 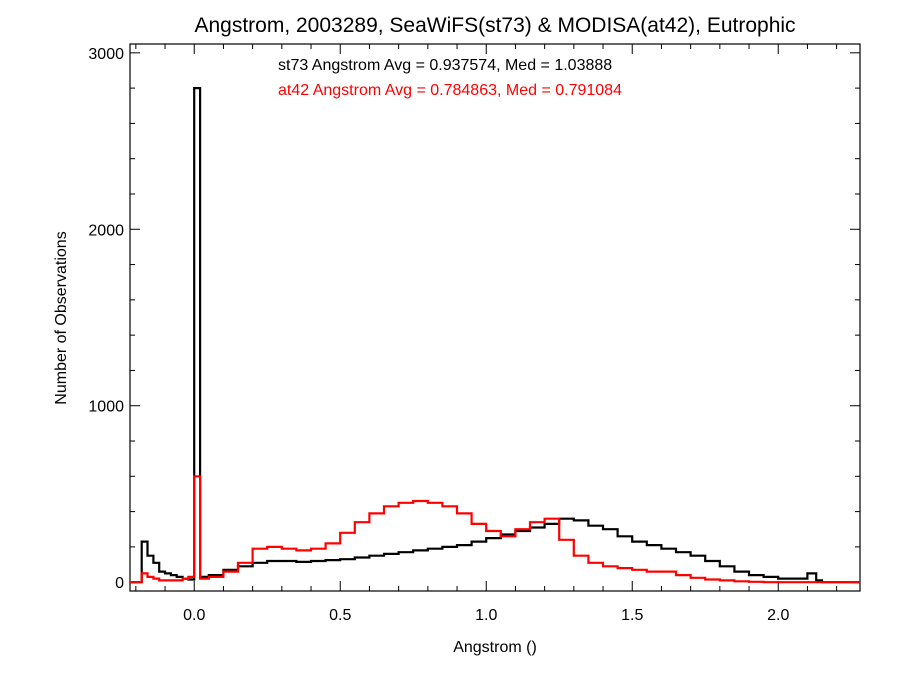 What do you see at coordinates (340, 615) in the screenshot?
I see `x-tick-label: 0.5` at bounding box center [340, 615].